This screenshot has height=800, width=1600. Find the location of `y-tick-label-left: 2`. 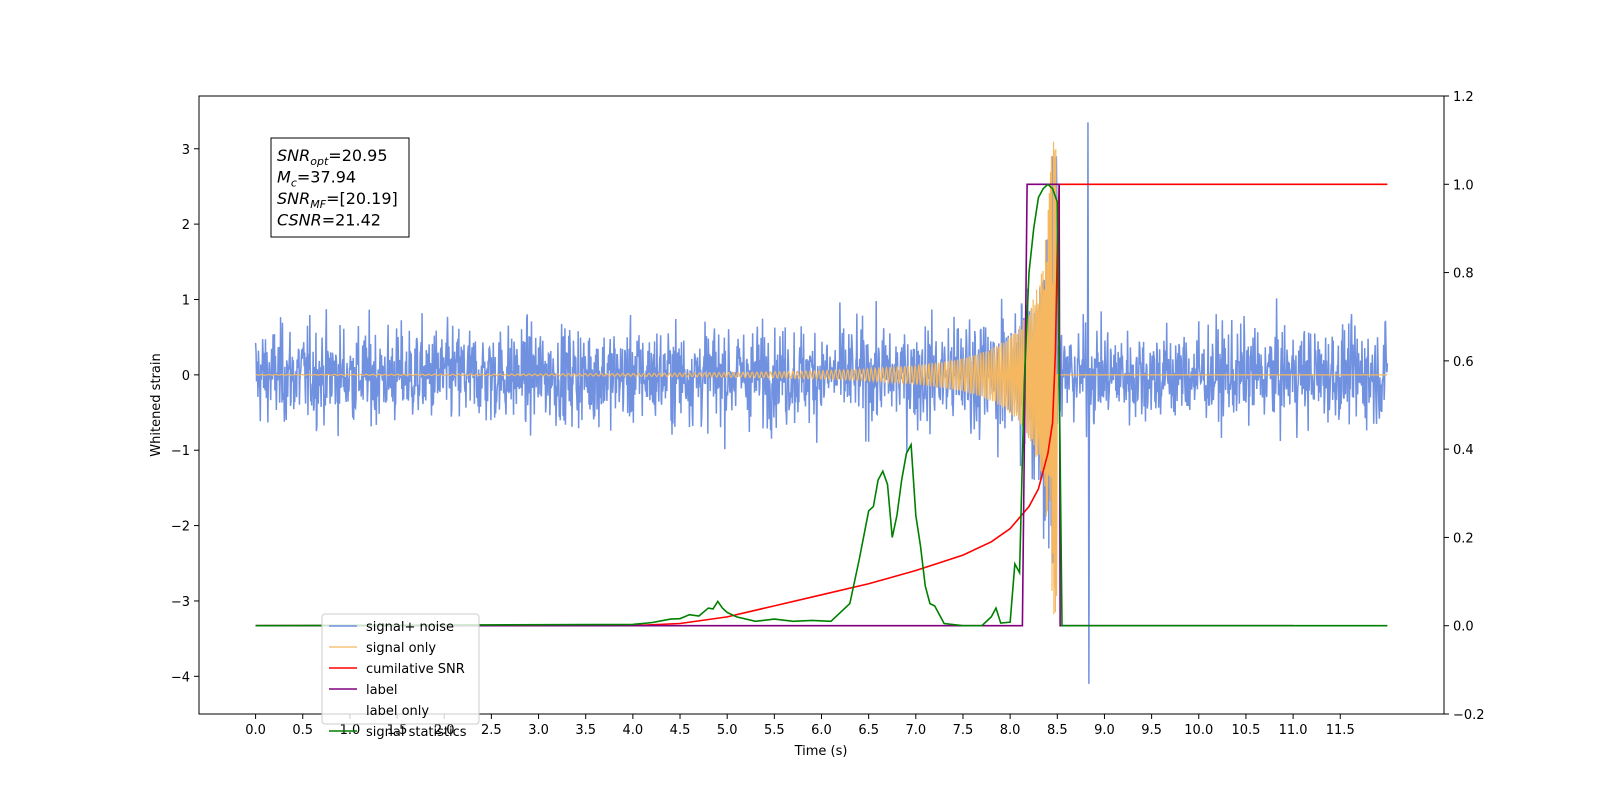

y-tick-label-left: 2 is located at coordinates (186, 225).